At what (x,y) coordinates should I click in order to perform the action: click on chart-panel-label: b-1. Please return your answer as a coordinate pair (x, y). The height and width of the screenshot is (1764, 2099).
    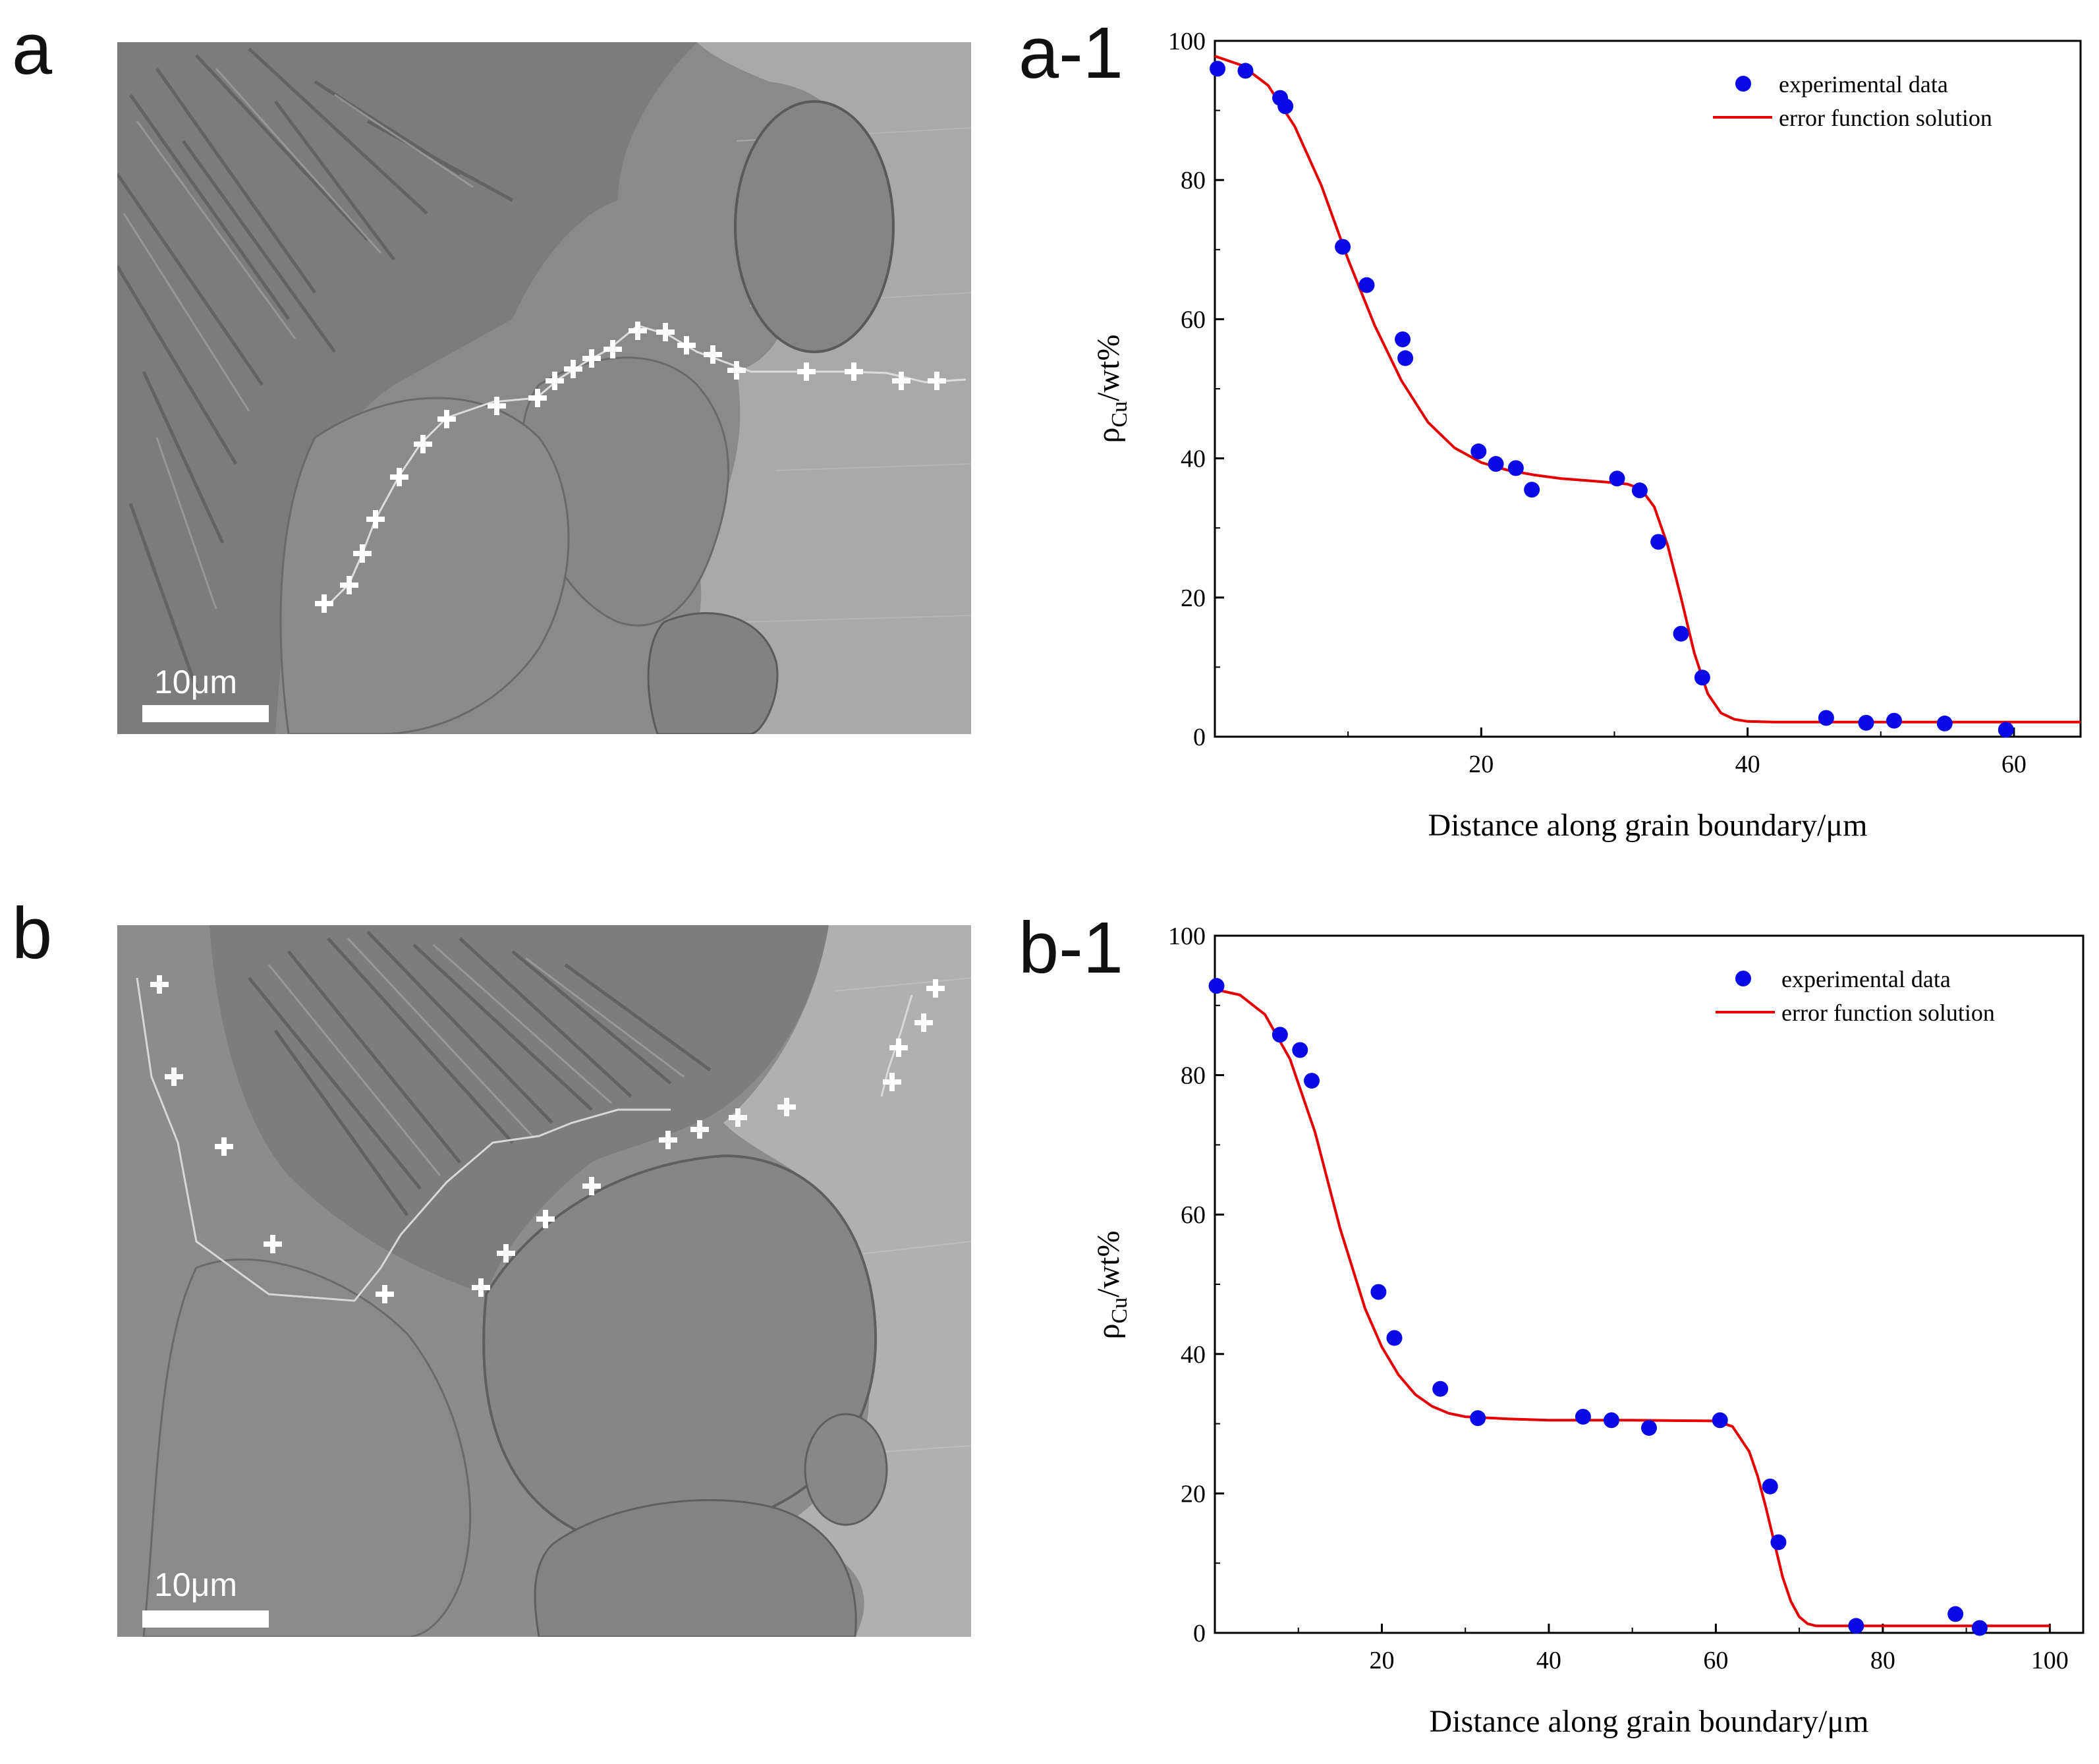
    Looking at the image, I should click on (1071, 948).